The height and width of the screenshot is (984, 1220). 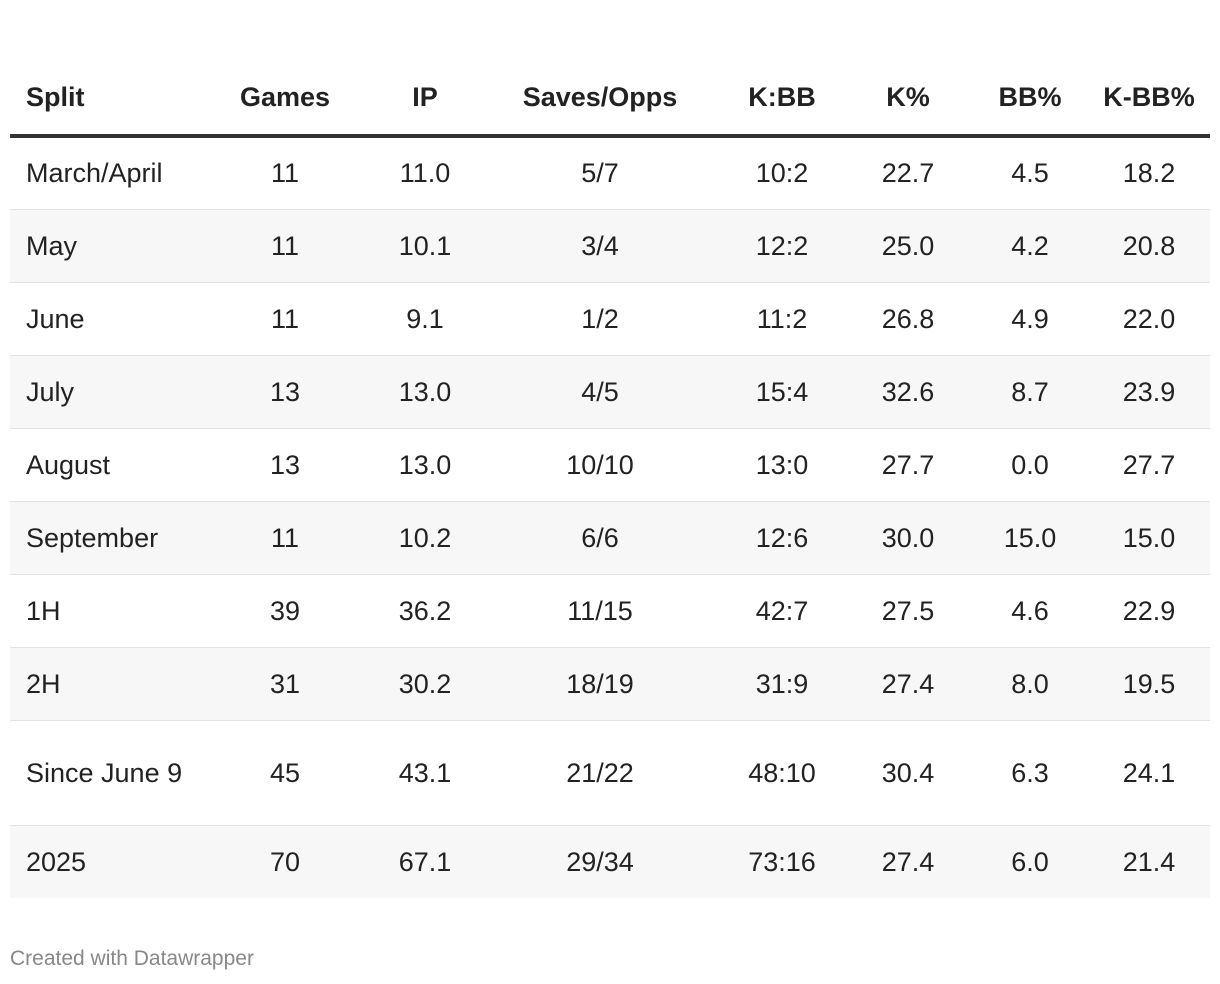 I want to click on cell-bb-pct: 4.6, so click(x=1030, y=611).